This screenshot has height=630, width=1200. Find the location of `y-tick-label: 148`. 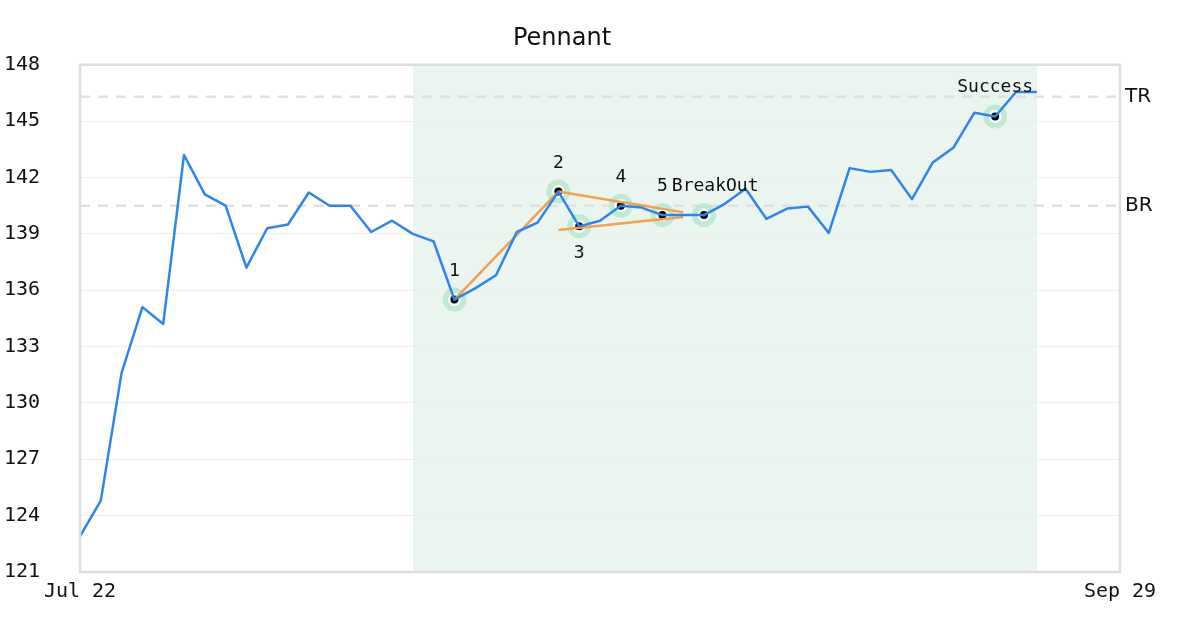

y-tick-label: 148 is located at coordinates (22, 63).